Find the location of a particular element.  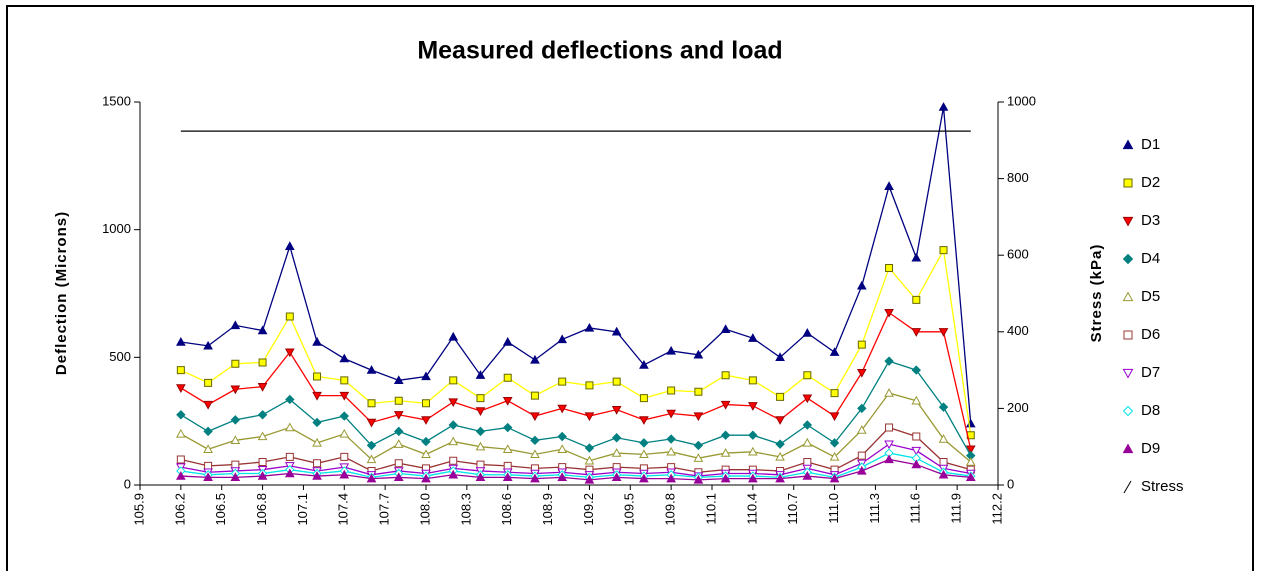

x-tick-label: 108.9 is located at coordinates (547, 509).